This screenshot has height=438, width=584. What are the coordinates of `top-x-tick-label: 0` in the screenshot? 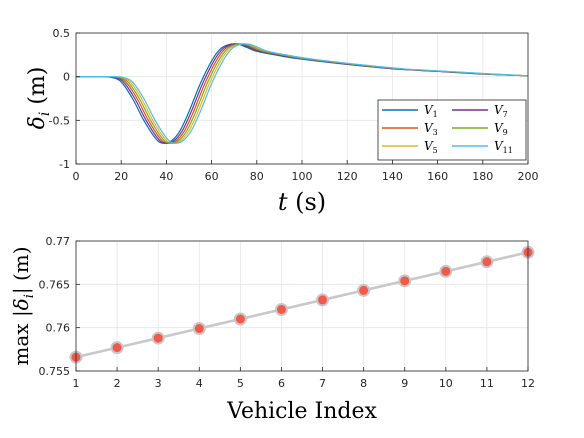 It's located at (76, 176).